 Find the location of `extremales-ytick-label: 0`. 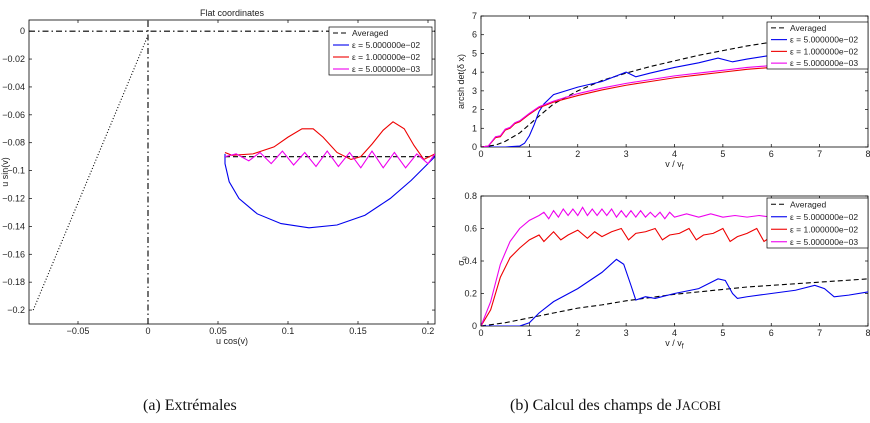

extremales-ytick-label: 0 is located at coordinates (22, 31).